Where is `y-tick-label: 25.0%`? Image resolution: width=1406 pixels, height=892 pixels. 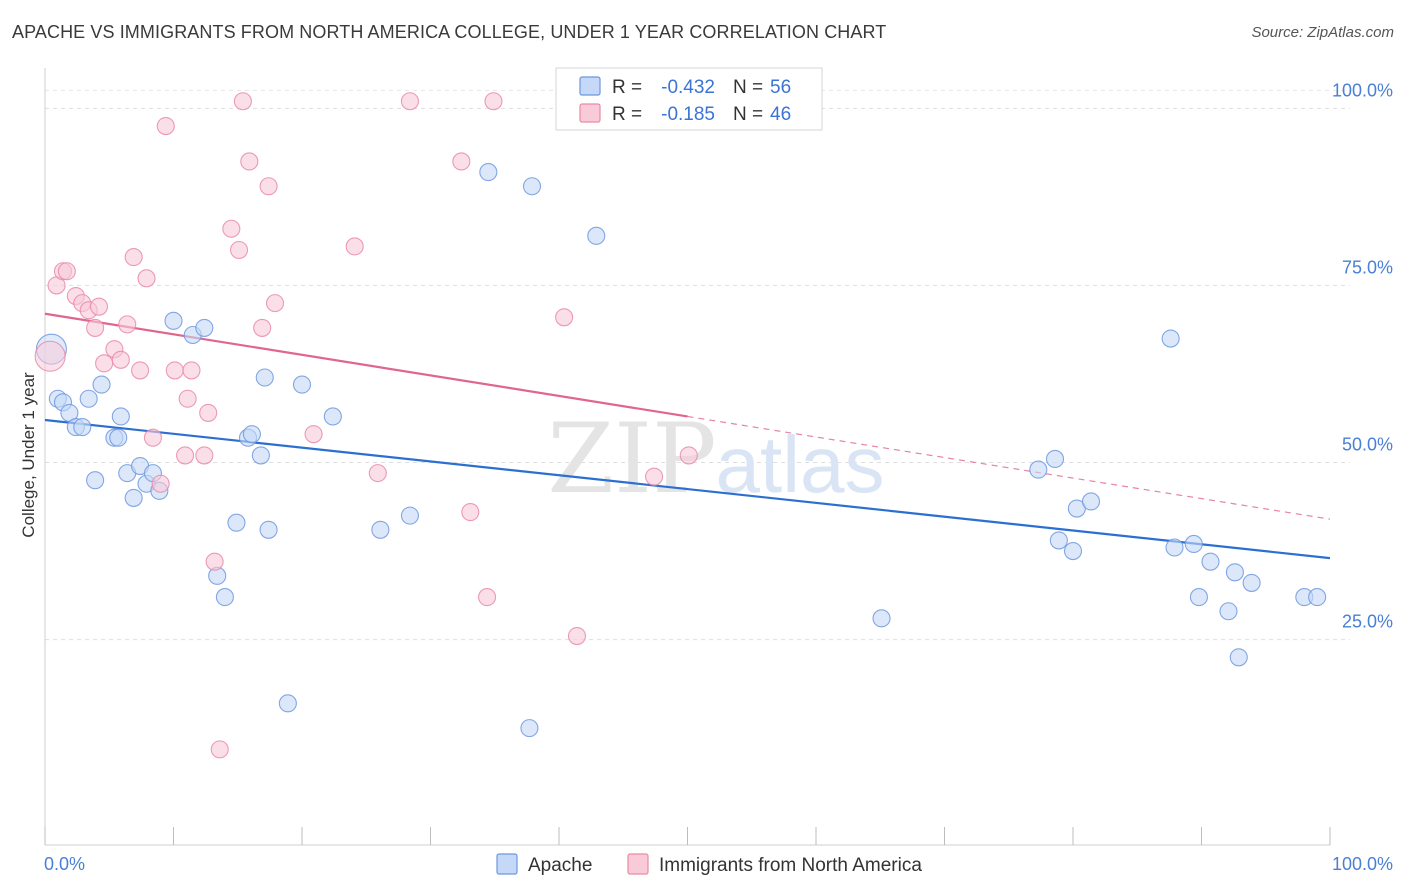 y-tick-label: 25.0% is located at coordinates (1367, 622).